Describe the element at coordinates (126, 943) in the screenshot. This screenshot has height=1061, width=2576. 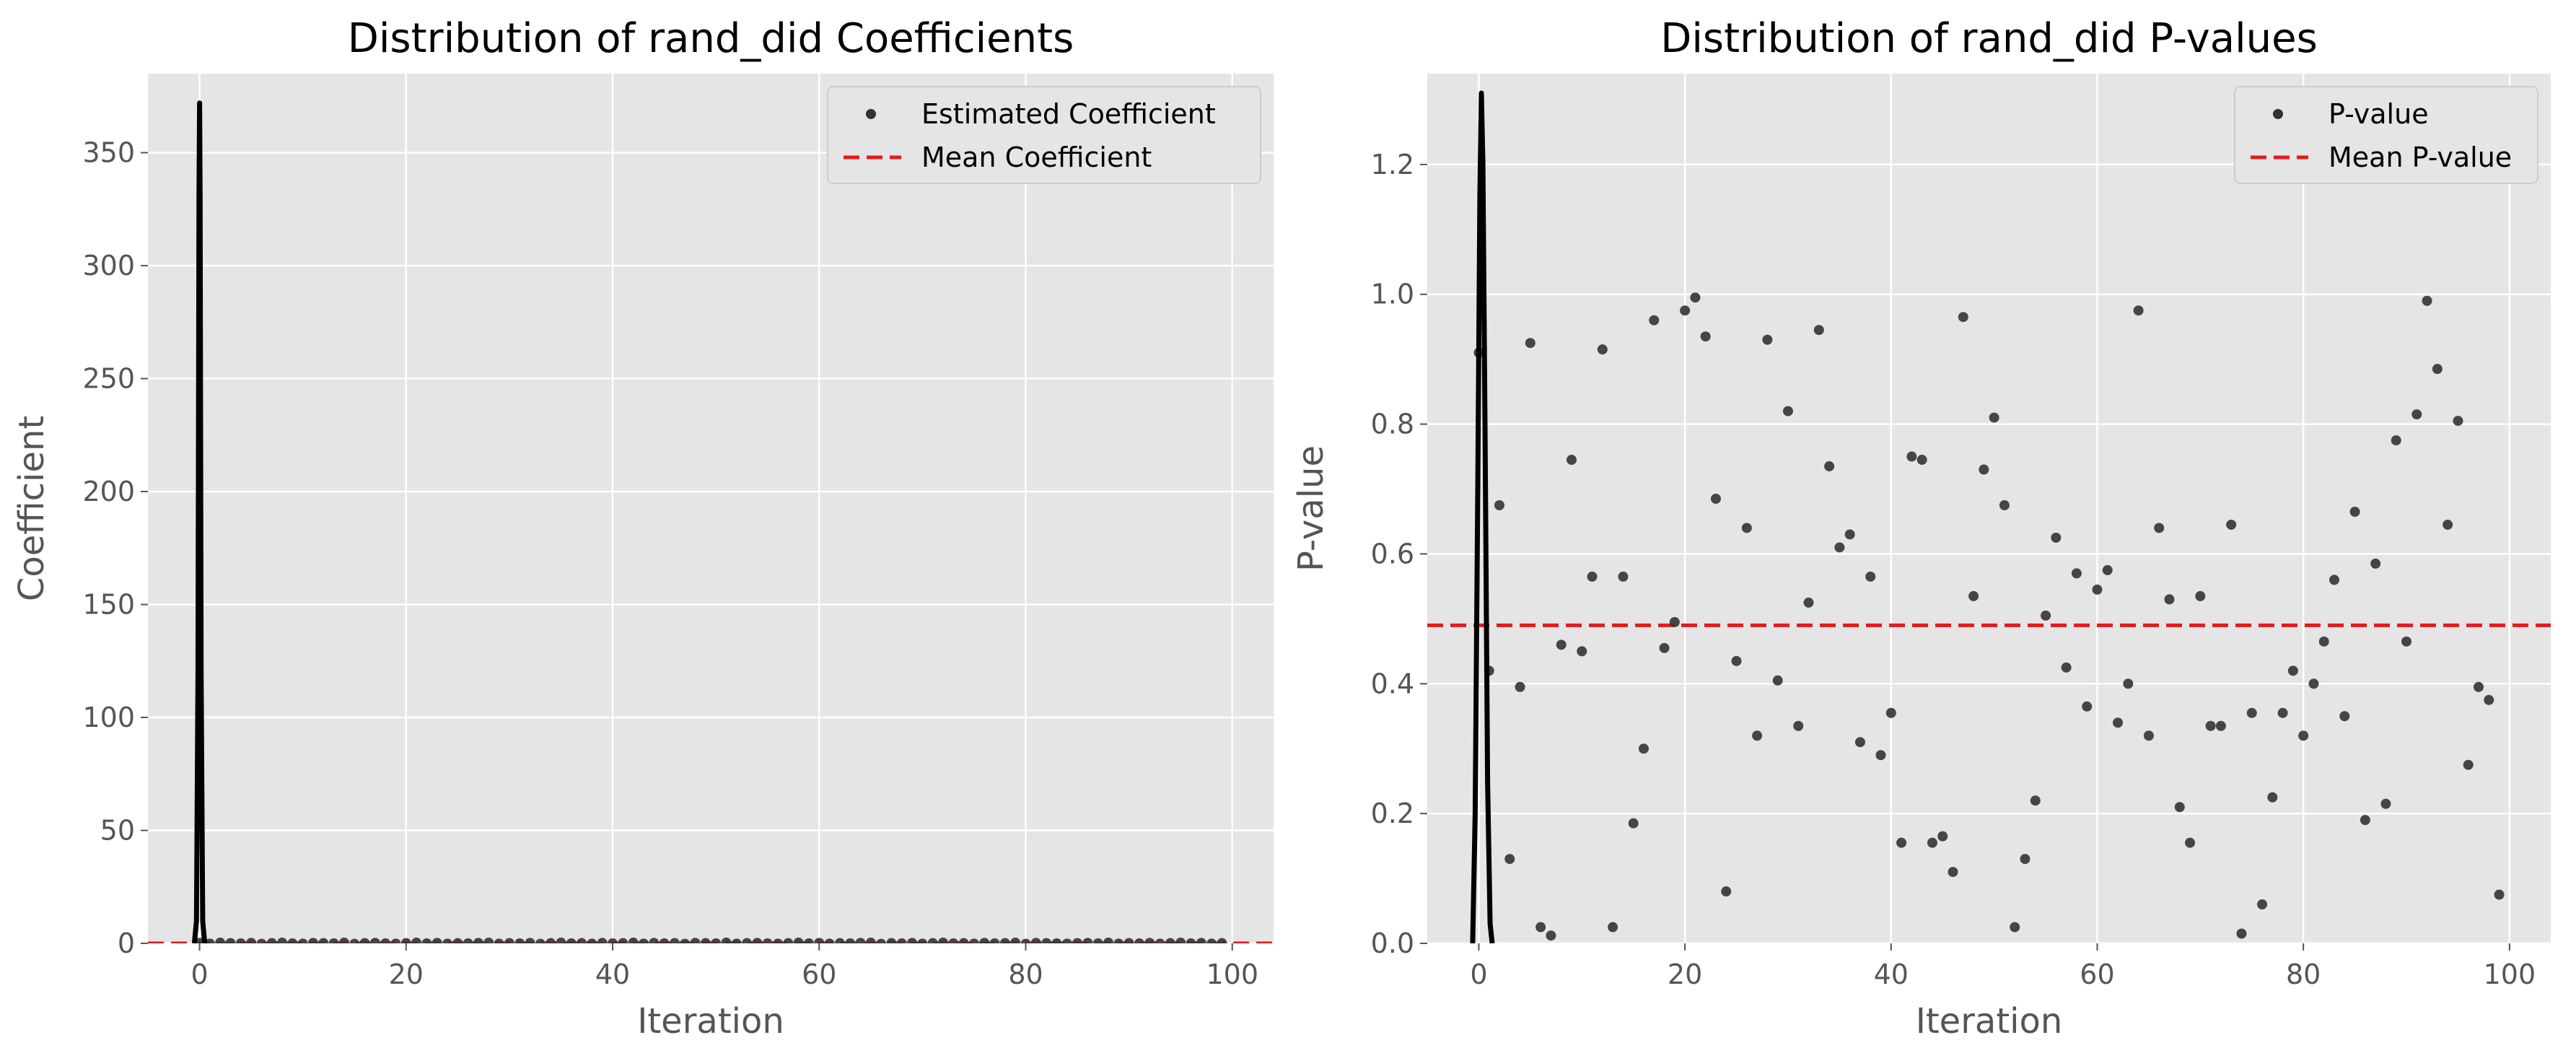
I see `y-tick-label: 0` at that location.